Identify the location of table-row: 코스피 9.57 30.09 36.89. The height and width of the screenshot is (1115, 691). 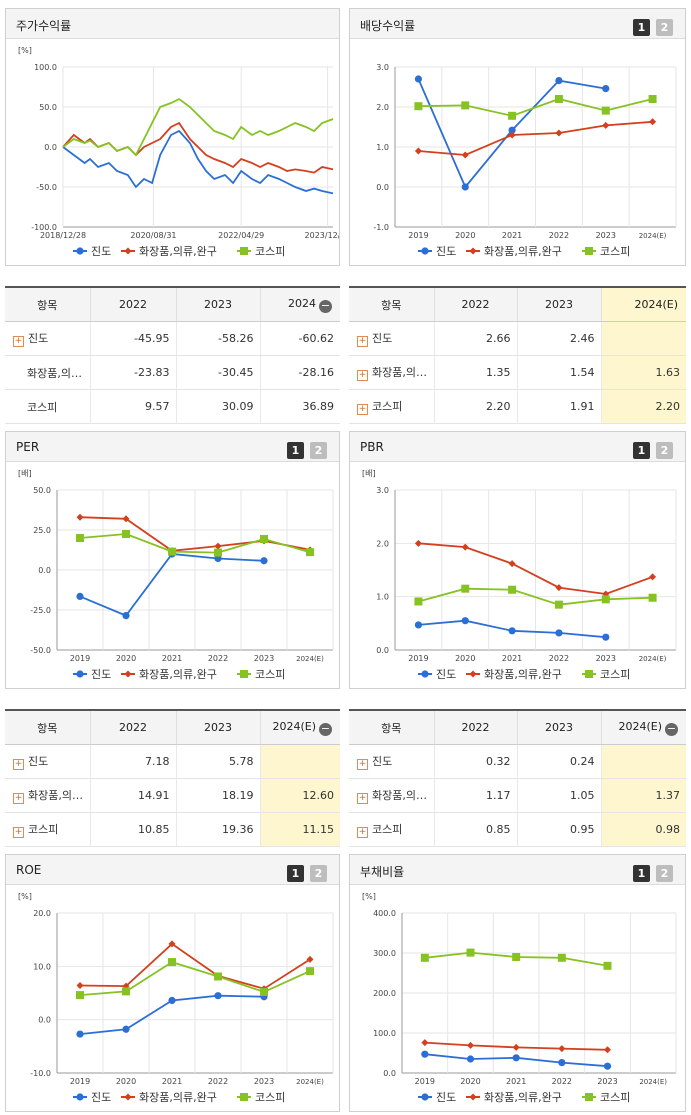
(172, 406).